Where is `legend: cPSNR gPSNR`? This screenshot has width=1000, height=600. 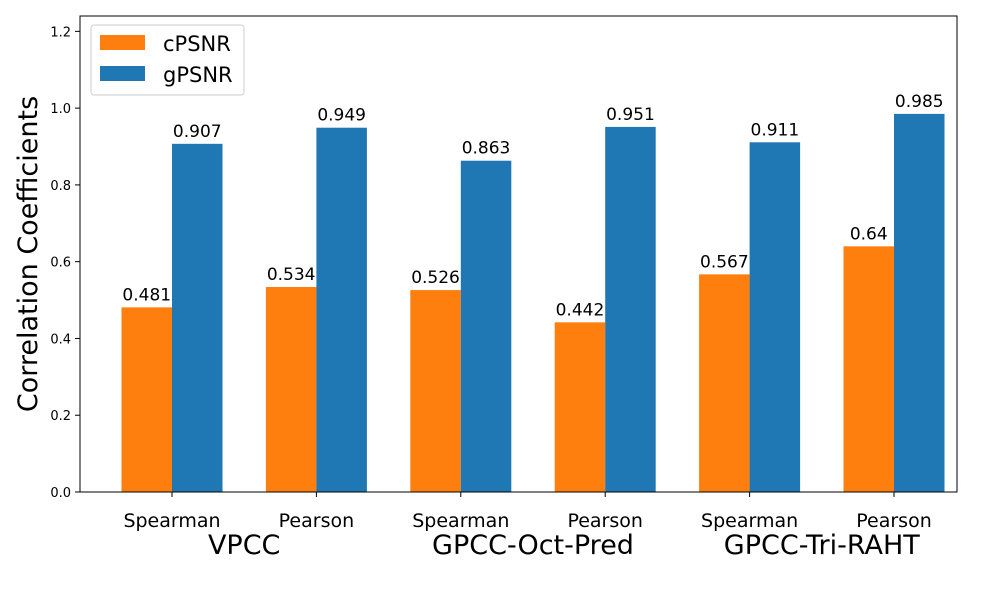
legend: cPSNR gPSNR is located at coordinates (167, 60).